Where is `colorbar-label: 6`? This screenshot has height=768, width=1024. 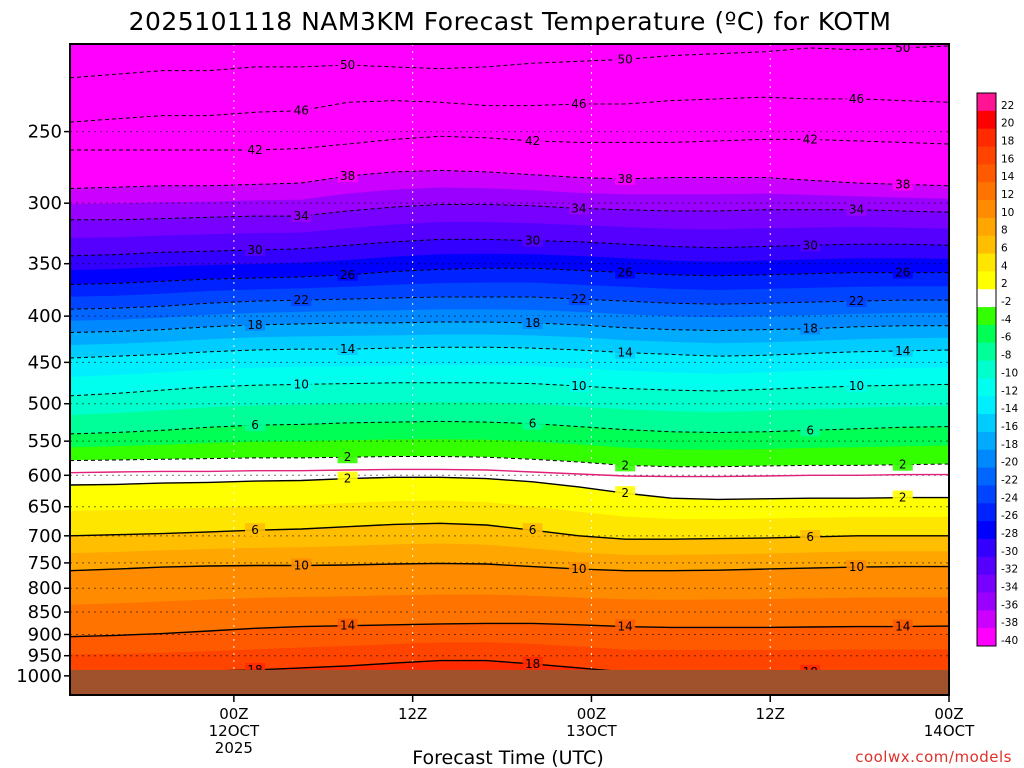 colorbar-label: 6 is located at coordinates (1004, 249).